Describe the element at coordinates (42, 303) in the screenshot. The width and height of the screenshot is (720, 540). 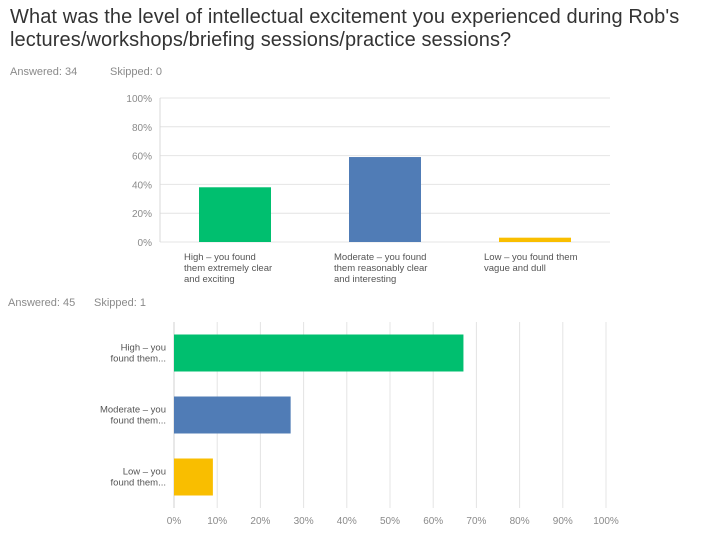
I see `answered-count-2: Answered: 45` at that location.